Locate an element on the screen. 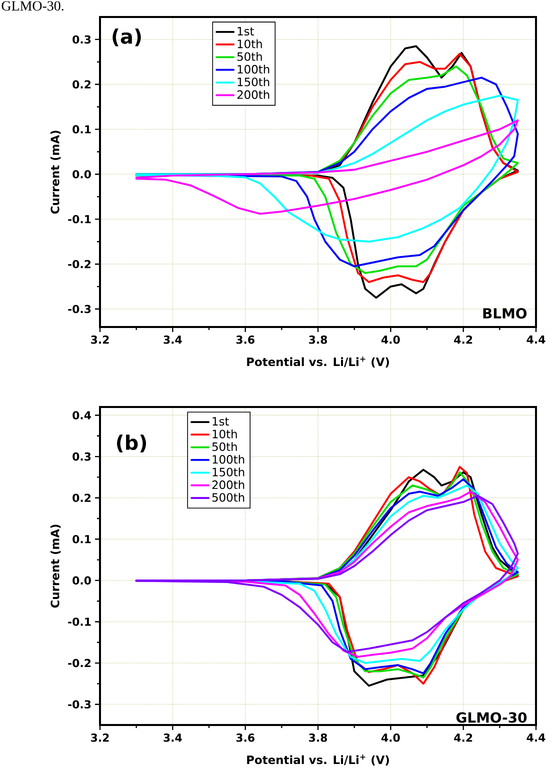 Image resolution: width=552 pixels, height=780 pixels. line-series is located at coordinates (327, 167).